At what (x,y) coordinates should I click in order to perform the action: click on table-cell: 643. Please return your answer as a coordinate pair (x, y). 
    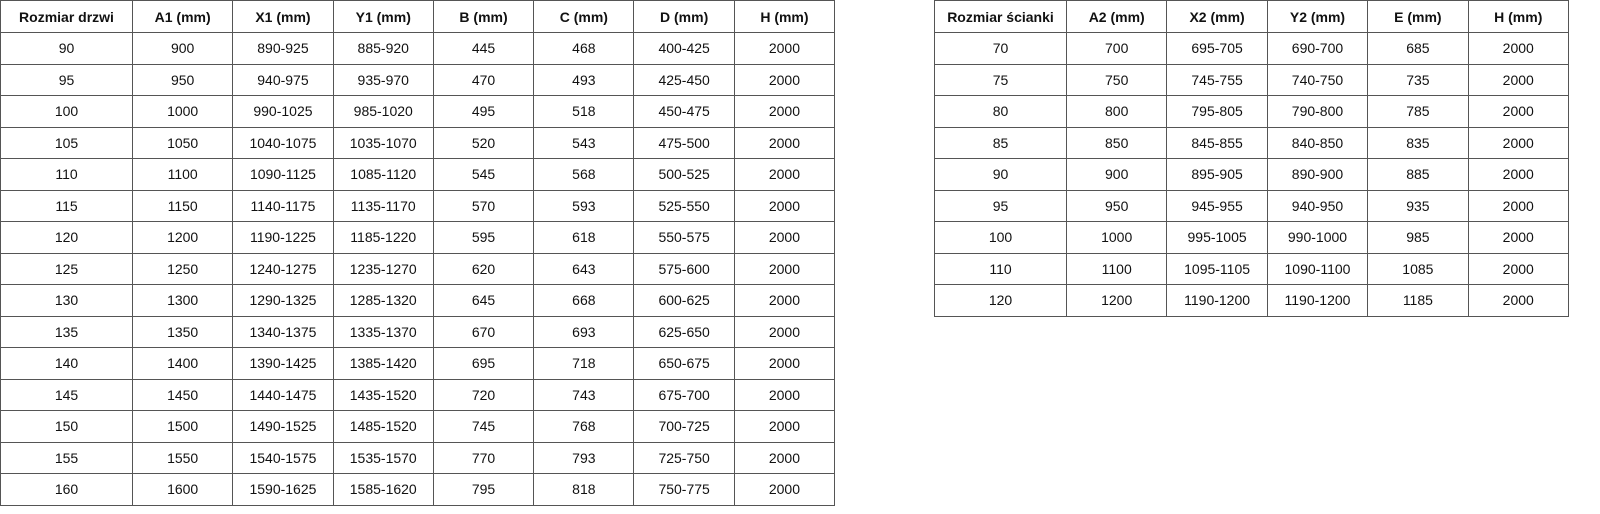
    Looking at the image, I should click on (584, 268).